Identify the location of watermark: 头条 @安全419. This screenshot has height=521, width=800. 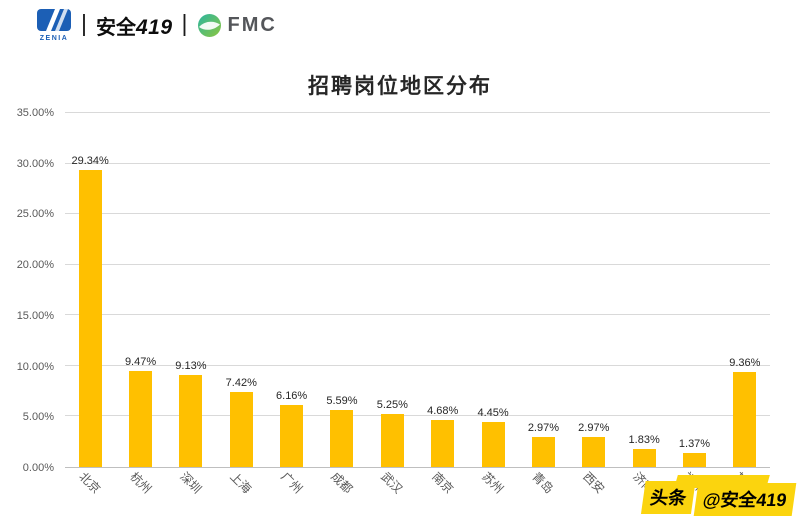
(719, 495).